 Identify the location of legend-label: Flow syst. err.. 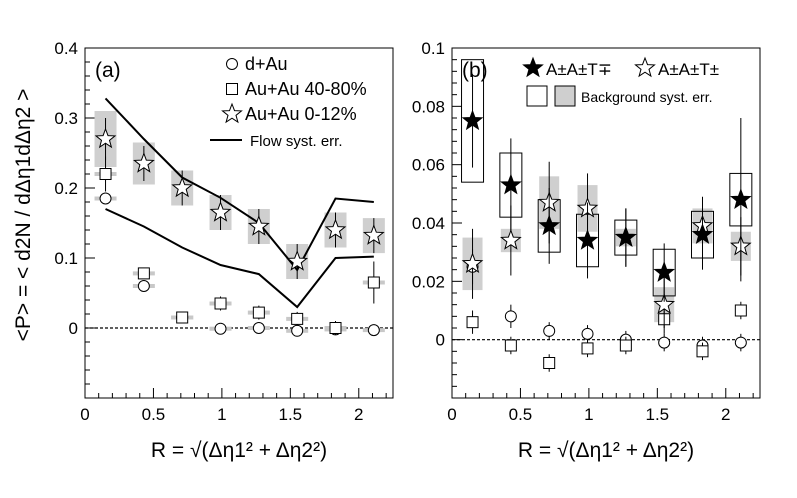
(296, 141).